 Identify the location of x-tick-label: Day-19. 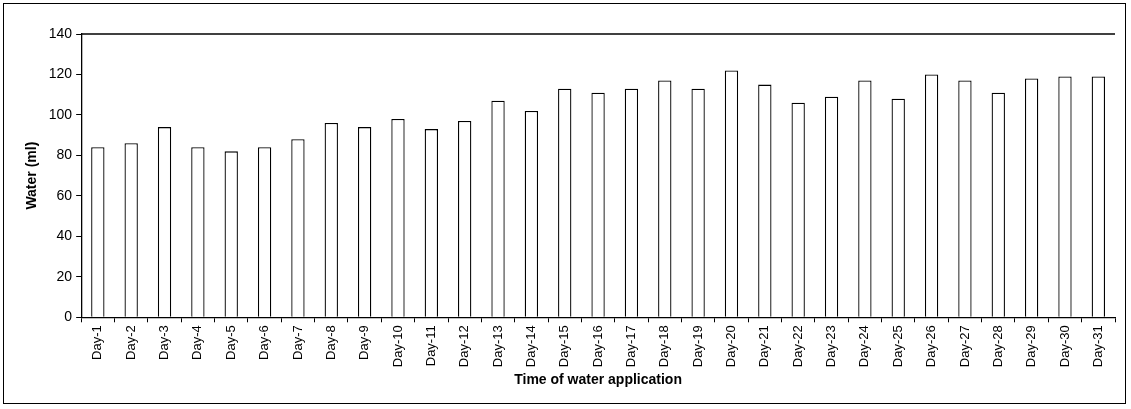
(697, 346).